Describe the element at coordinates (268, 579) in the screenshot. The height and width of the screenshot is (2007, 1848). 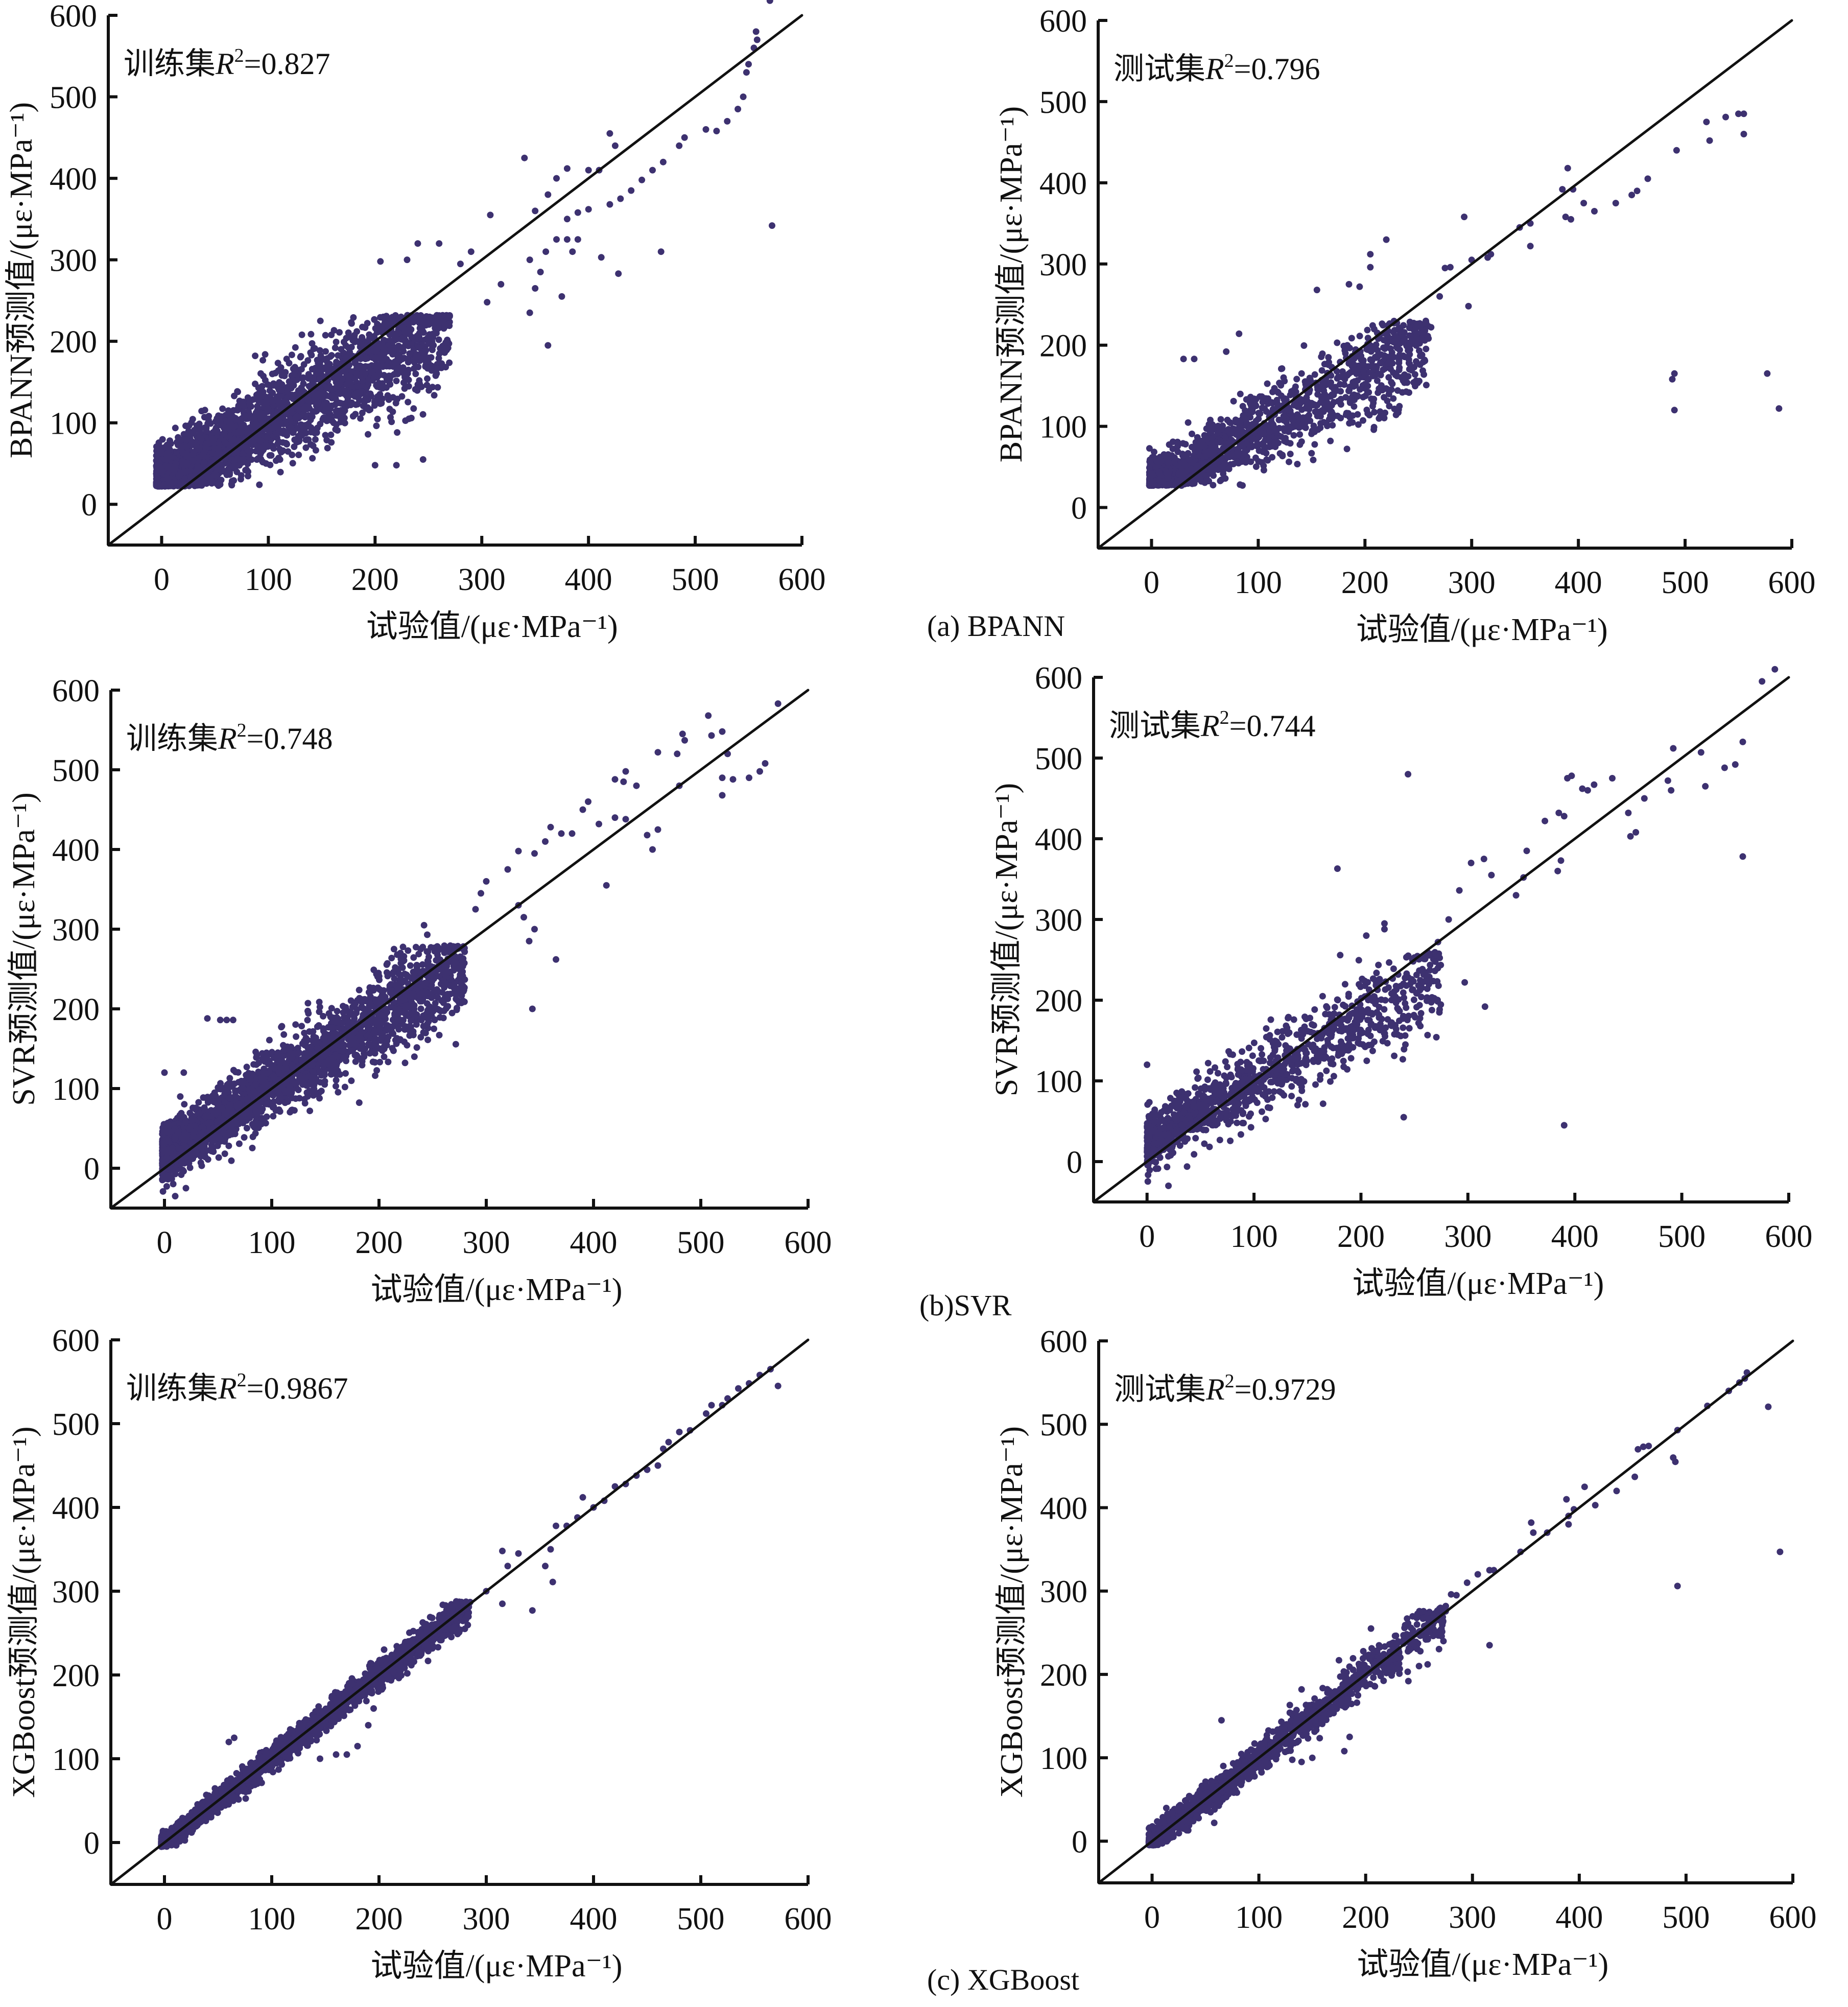
I see `x-tick-label: 100` at that location.